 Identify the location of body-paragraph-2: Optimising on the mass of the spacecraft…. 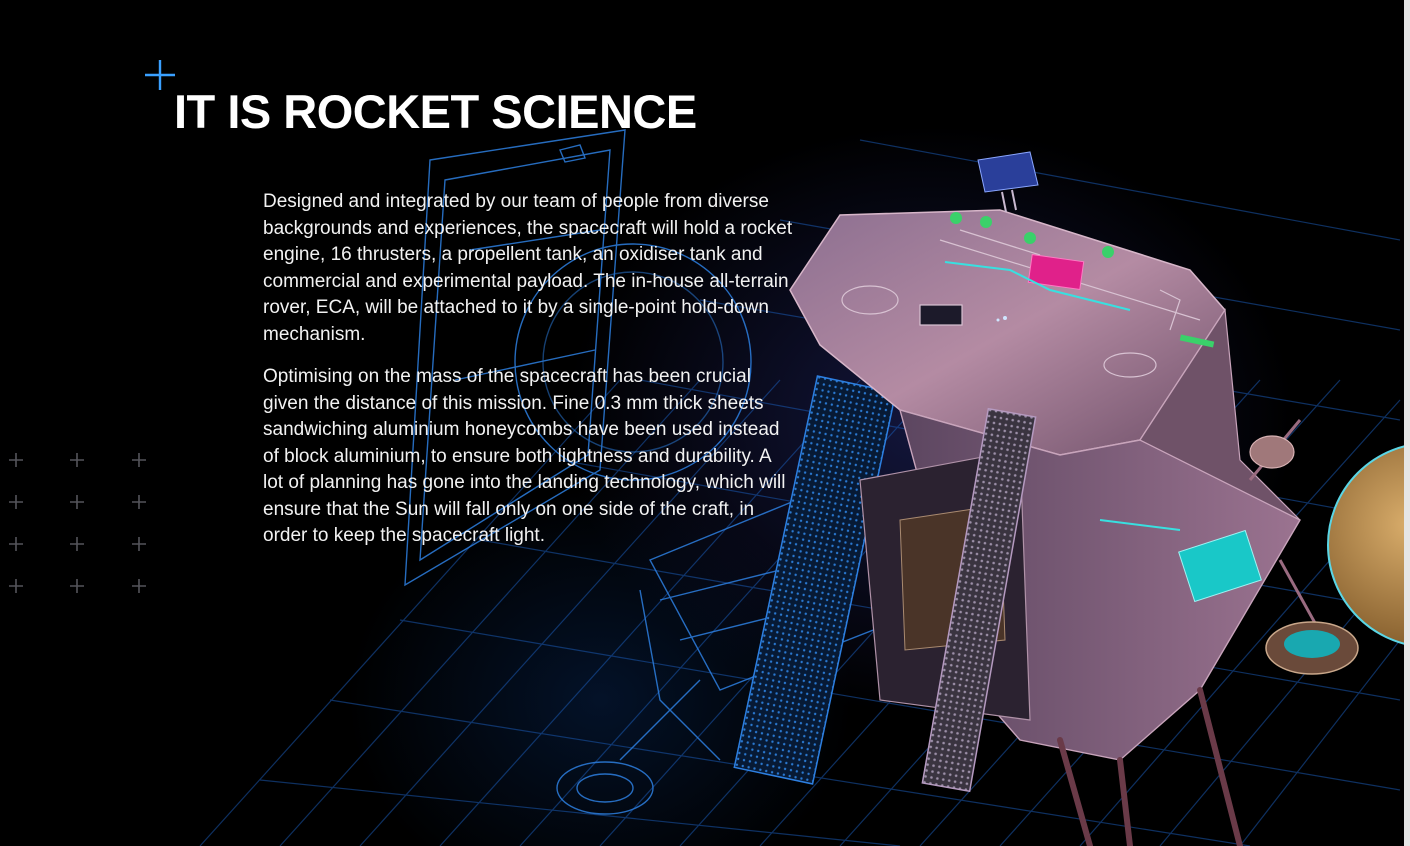
(524, 456).